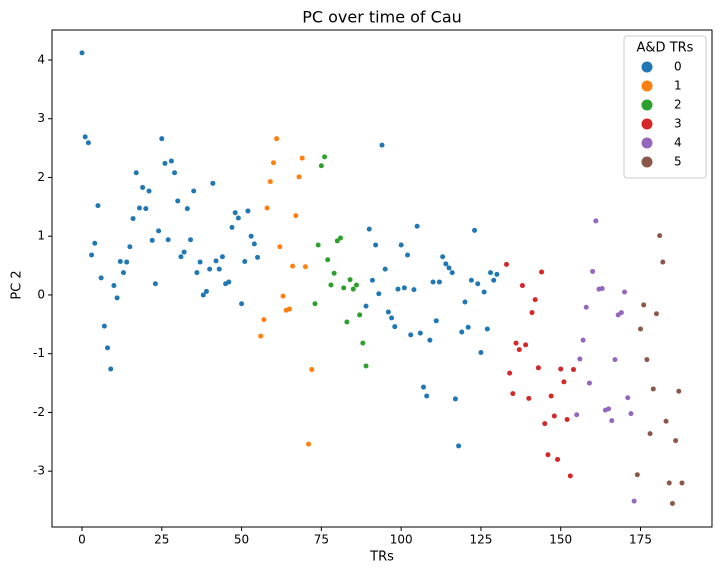 The image size is (720, 576). I want to click on y-axis-label: PC 2, so click(17, 284).